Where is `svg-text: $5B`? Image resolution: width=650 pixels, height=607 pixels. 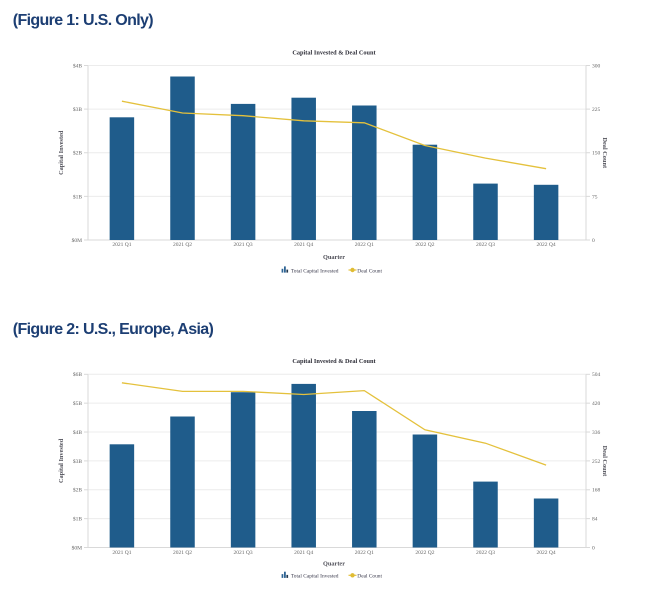
svg-text: $5B is located at coordinates (78, 403).